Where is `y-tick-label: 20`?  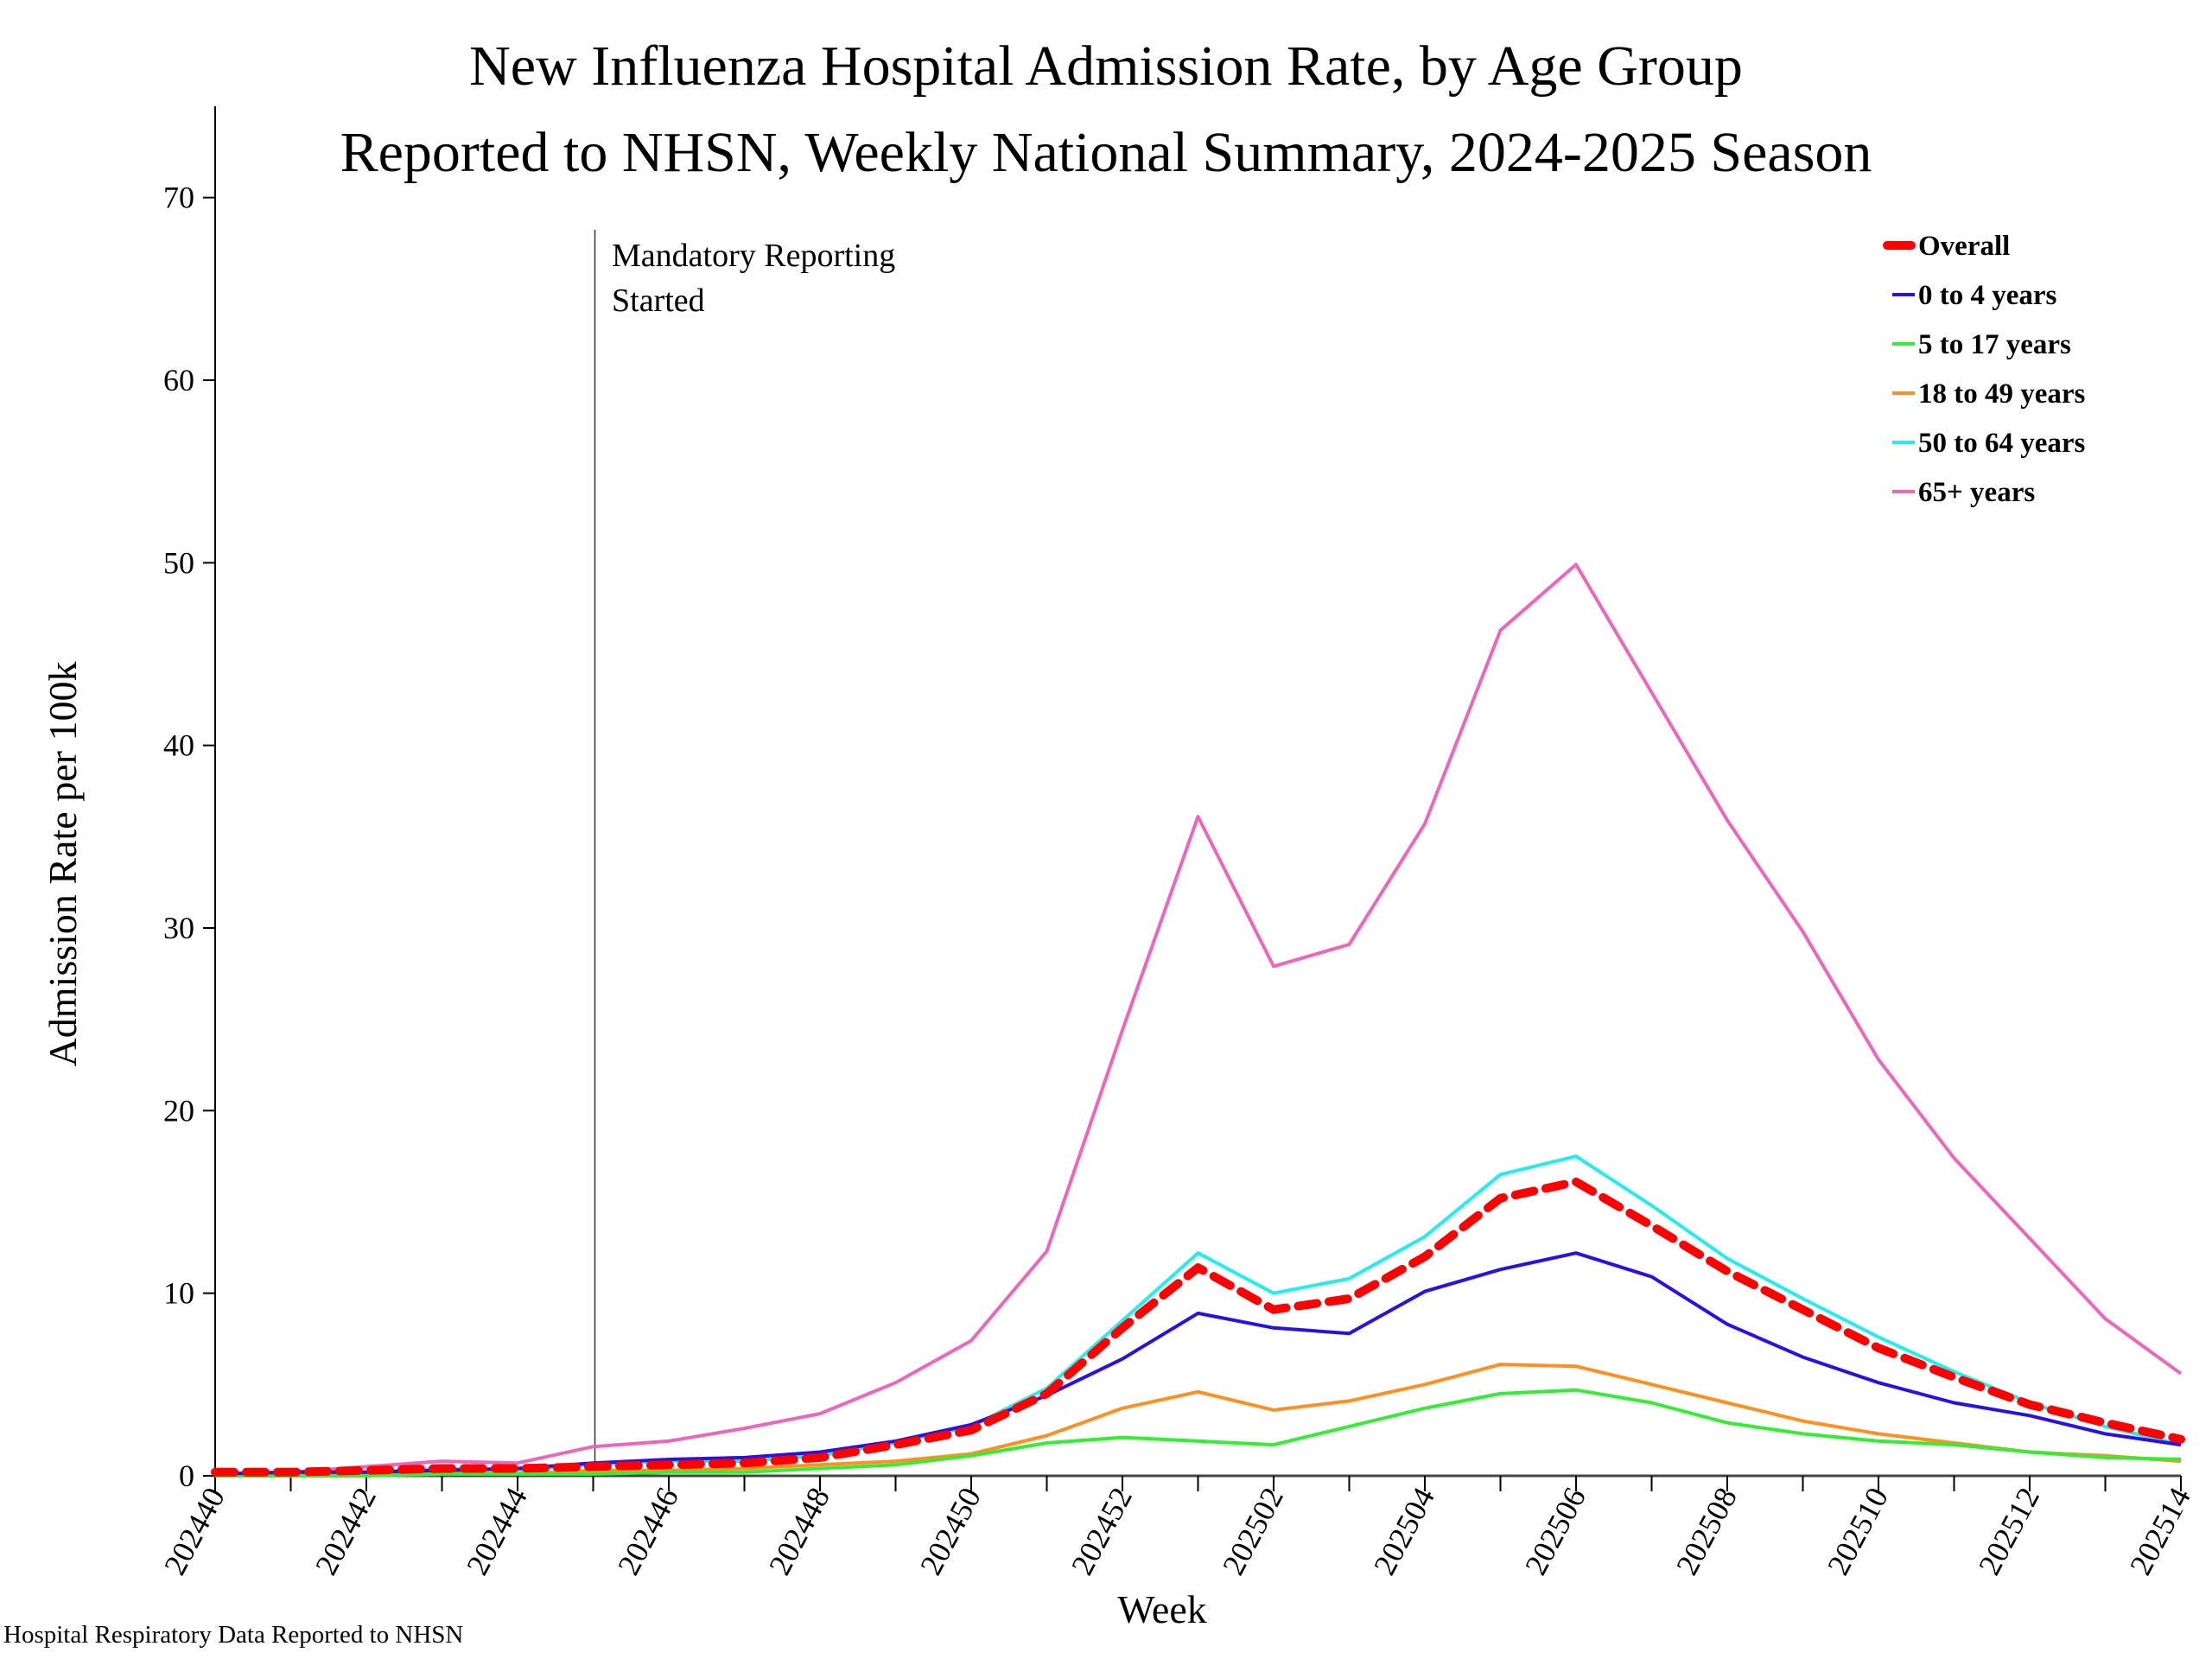 y-tick-label: 20 is located at coordinates (178, 1110).